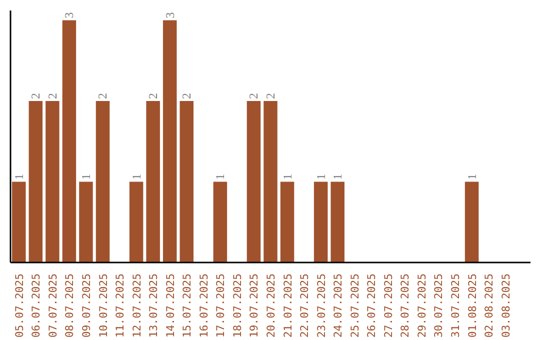 Image resolution: width=540 pixels, height=340 pixels. I want to click on x-tick-label: 31.07.2025, so click(455, 306).